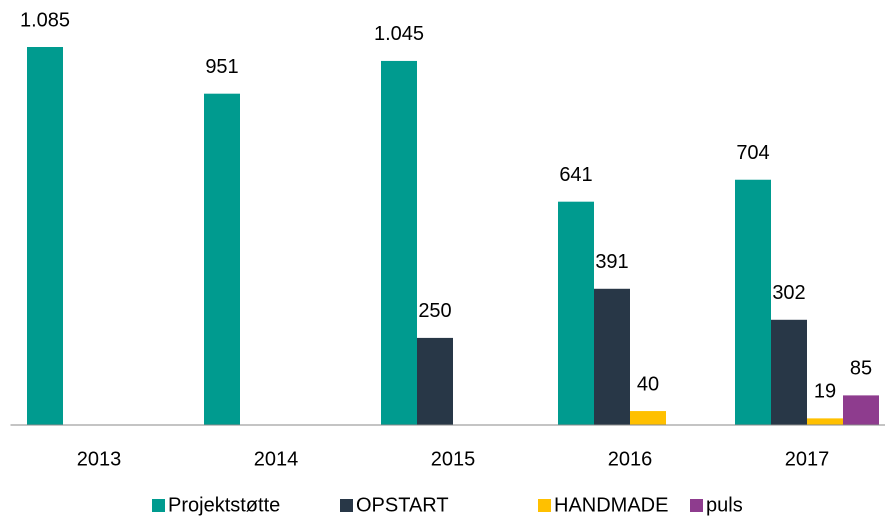 This screenshot has height=519, width=885. I want to click on x-tick-label: 2017, so click(807, 459).